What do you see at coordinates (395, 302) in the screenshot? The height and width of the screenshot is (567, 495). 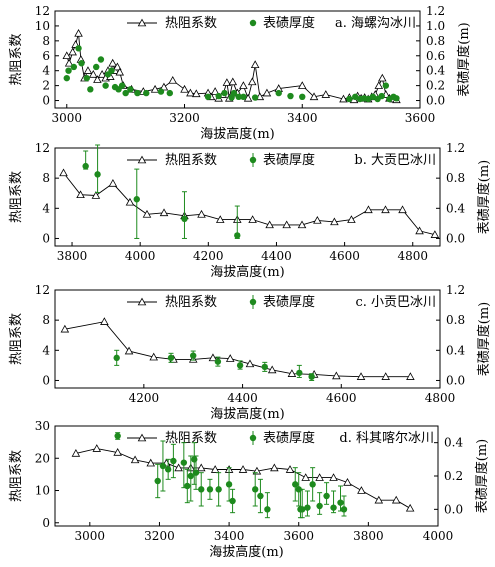 I see `panel-annotation: c. 小贡巴冰川` at bounding box center [395, 302].